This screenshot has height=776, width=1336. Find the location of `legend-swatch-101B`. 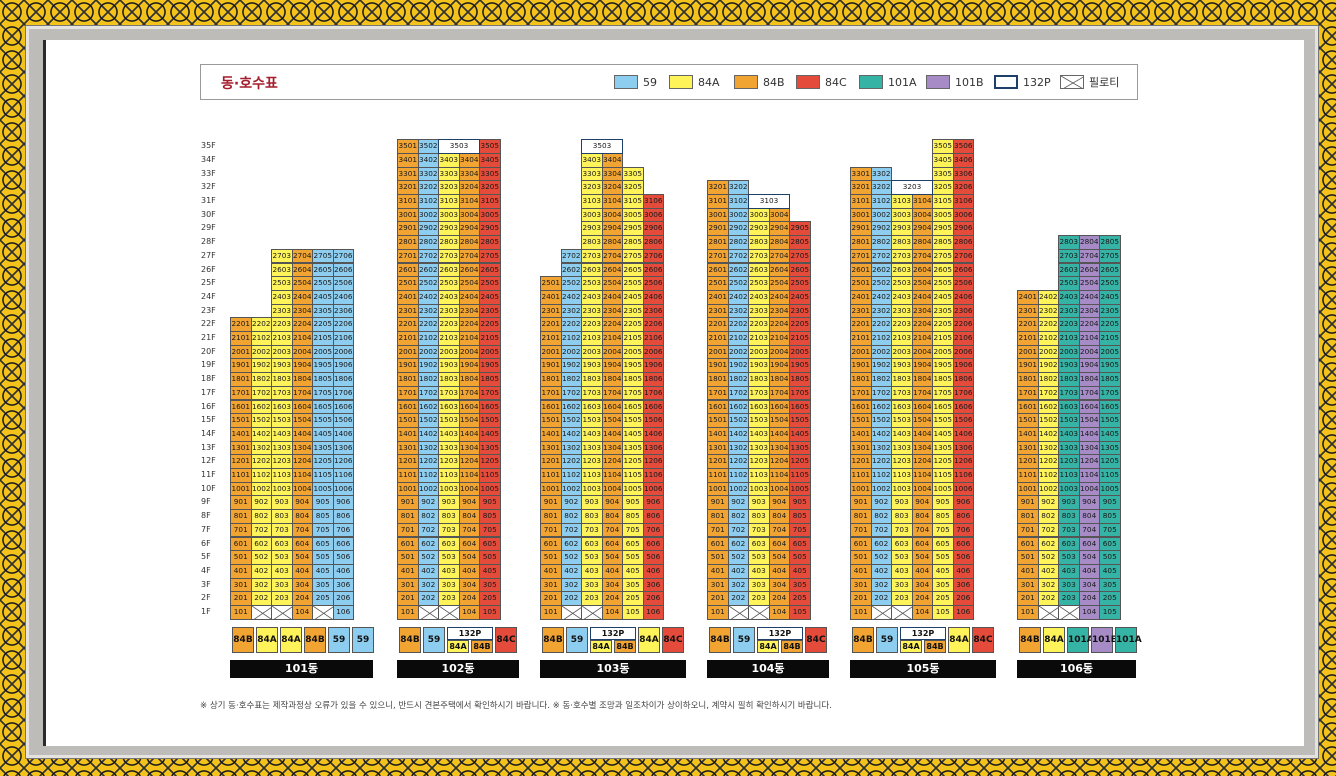

legend-swatch-101B is located at coordinates (938, 82).